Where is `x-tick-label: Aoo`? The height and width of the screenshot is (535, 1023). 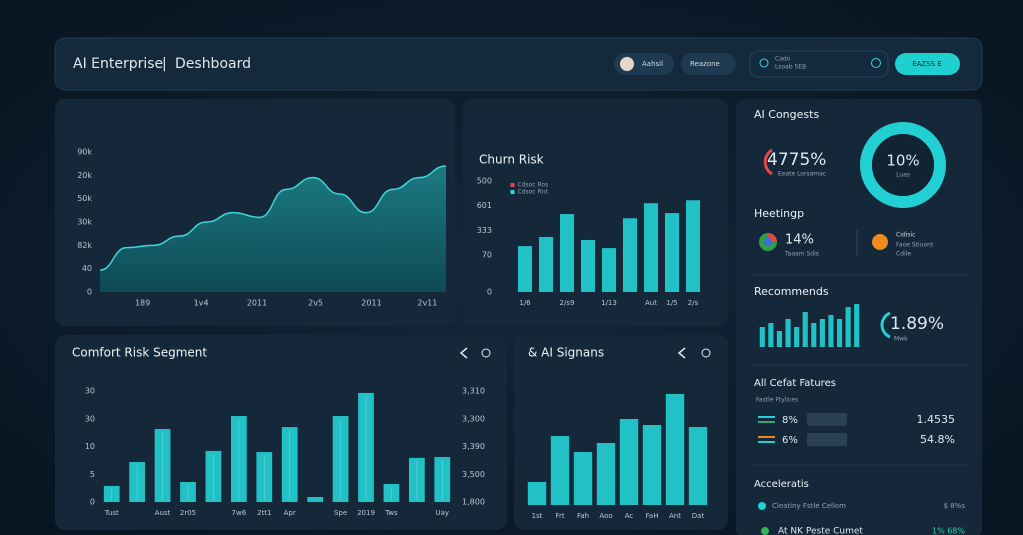 x-tick-label: Aoo is located at coordinates (605, 516).